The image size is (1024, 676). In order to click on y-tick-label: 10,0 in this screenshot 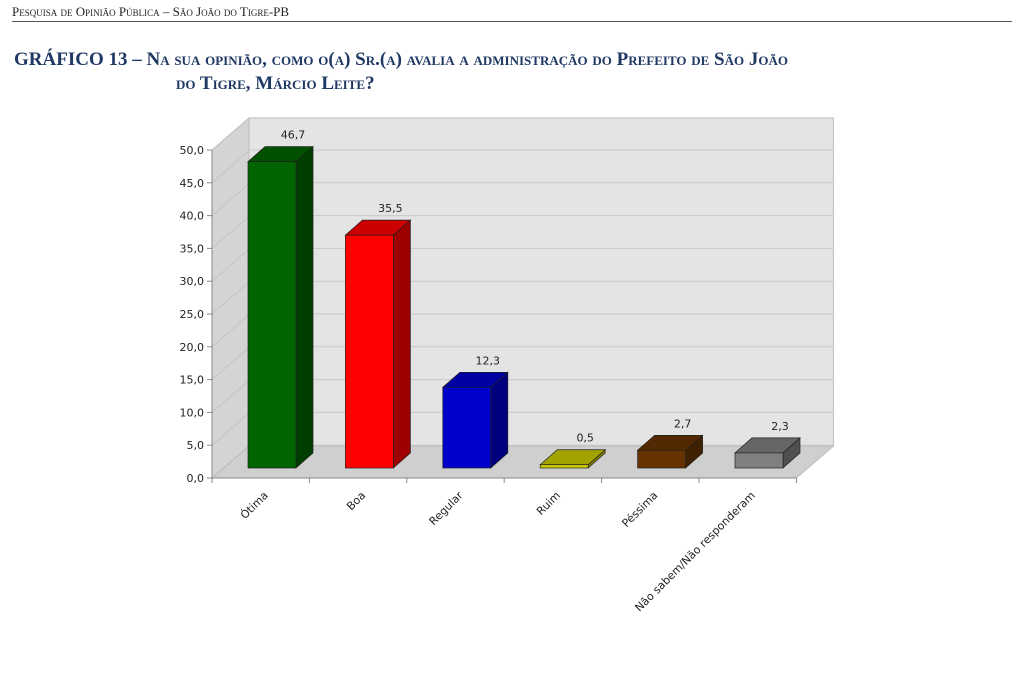, I will do `click(192, 412)`.